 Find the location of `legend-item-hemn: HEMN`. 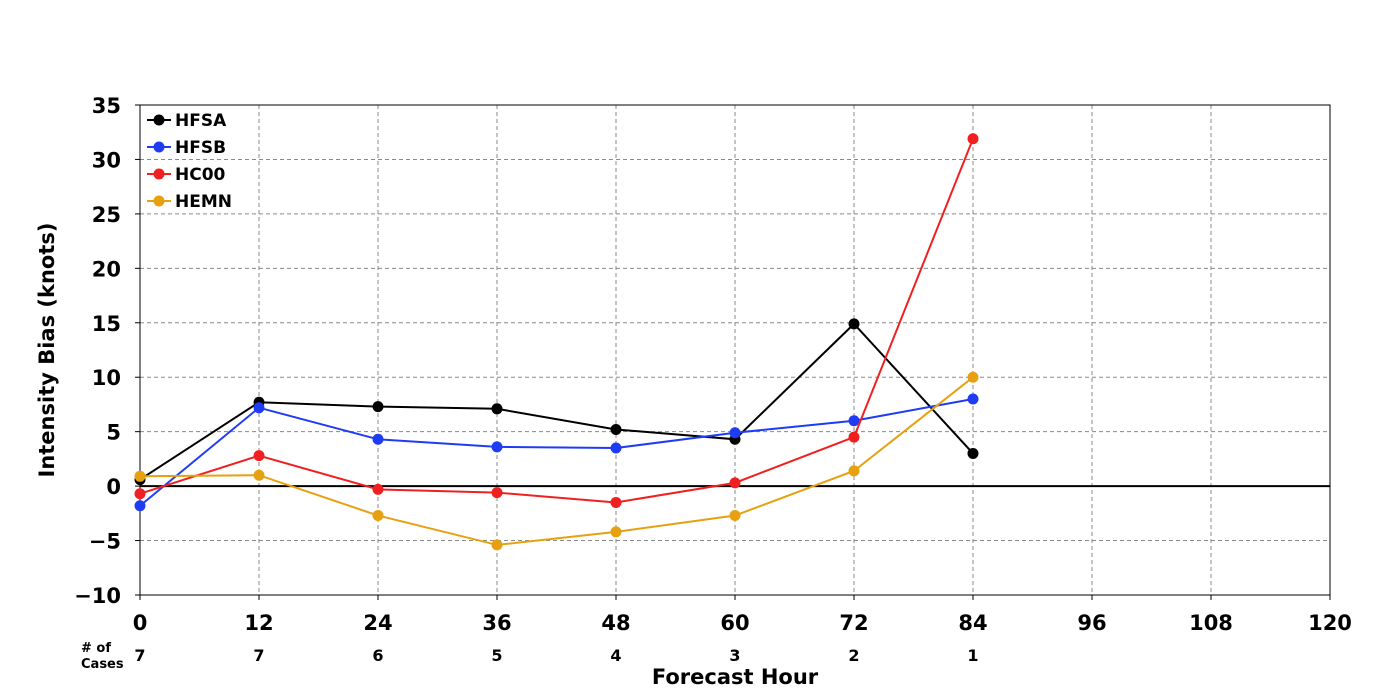

legend-item-hemn: HEMN is located at coordinates (189, 202).